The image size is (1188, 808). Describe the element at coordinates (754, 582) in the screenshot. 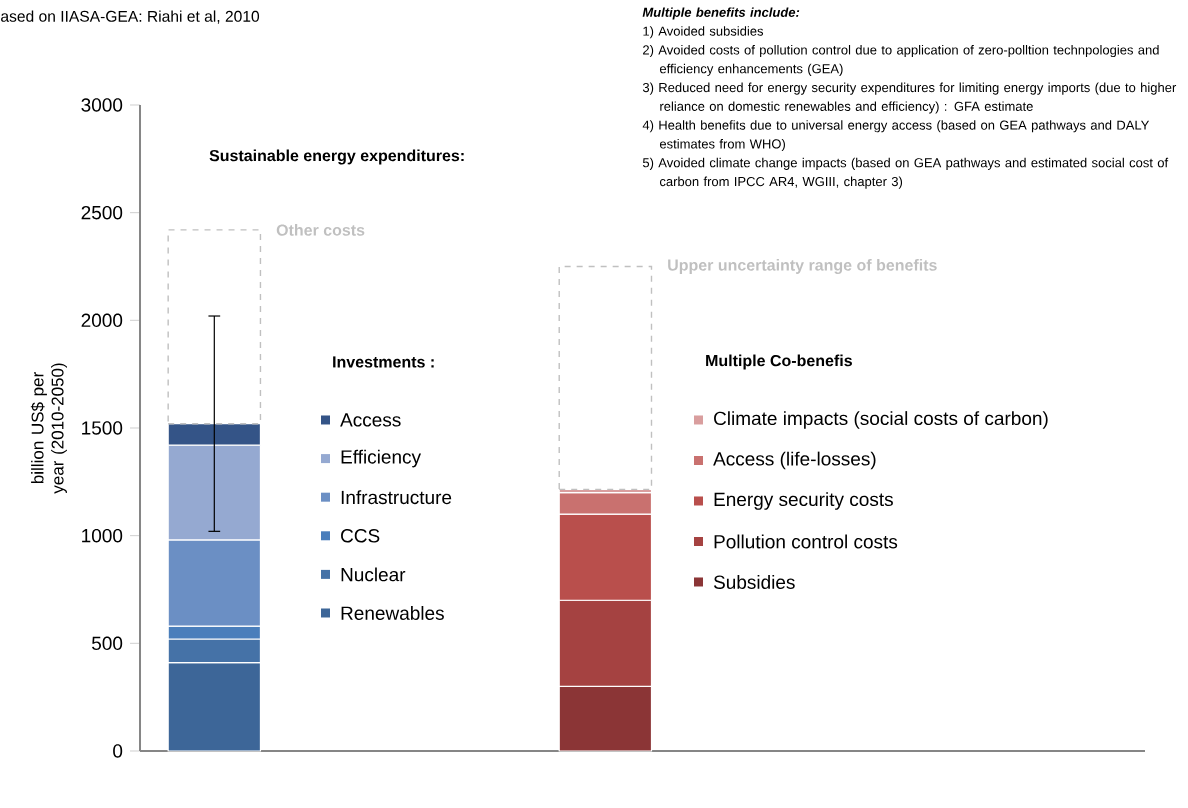

I see `legend-label: Subsidies` at that location.